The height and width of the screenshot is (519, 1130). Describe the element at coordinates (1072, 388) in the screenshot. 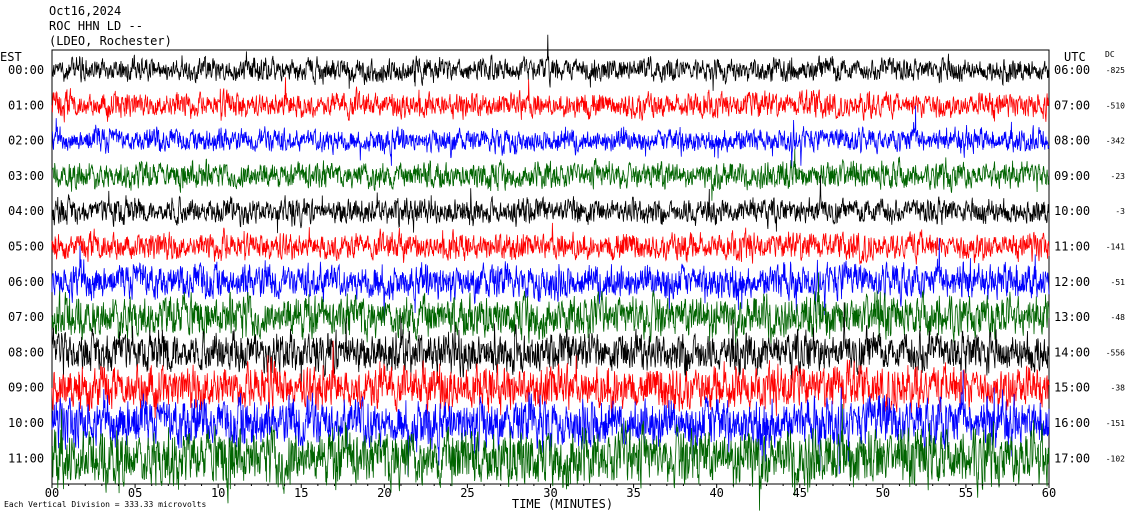

I see `utc-hour-label: 15:00` at that location.